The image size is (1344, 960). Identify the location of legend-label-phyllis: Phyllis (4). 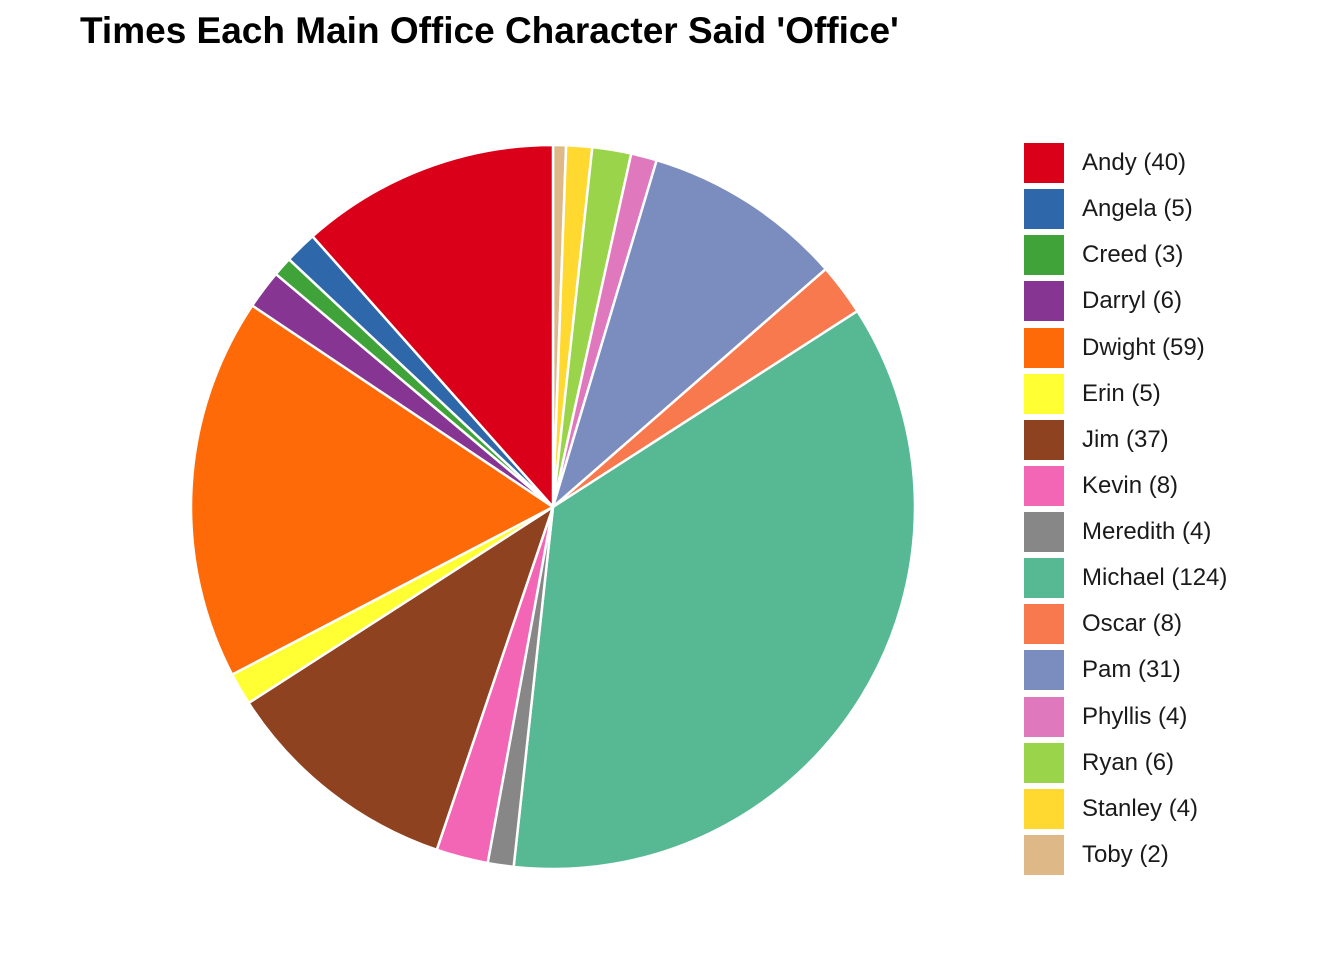
(1135, 716).